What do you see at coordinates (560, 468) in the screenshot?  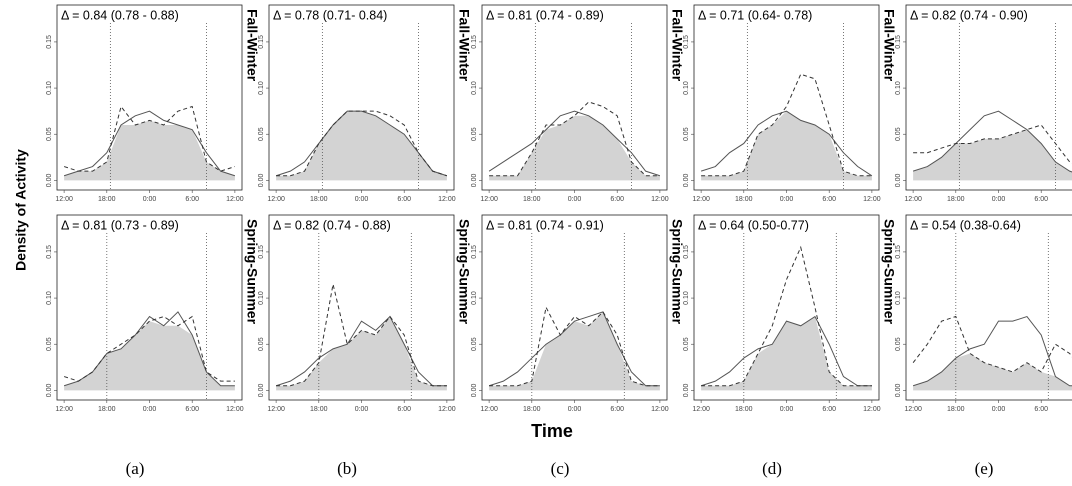 I see `panel-label: (c)` at bounding box center [560, 468].